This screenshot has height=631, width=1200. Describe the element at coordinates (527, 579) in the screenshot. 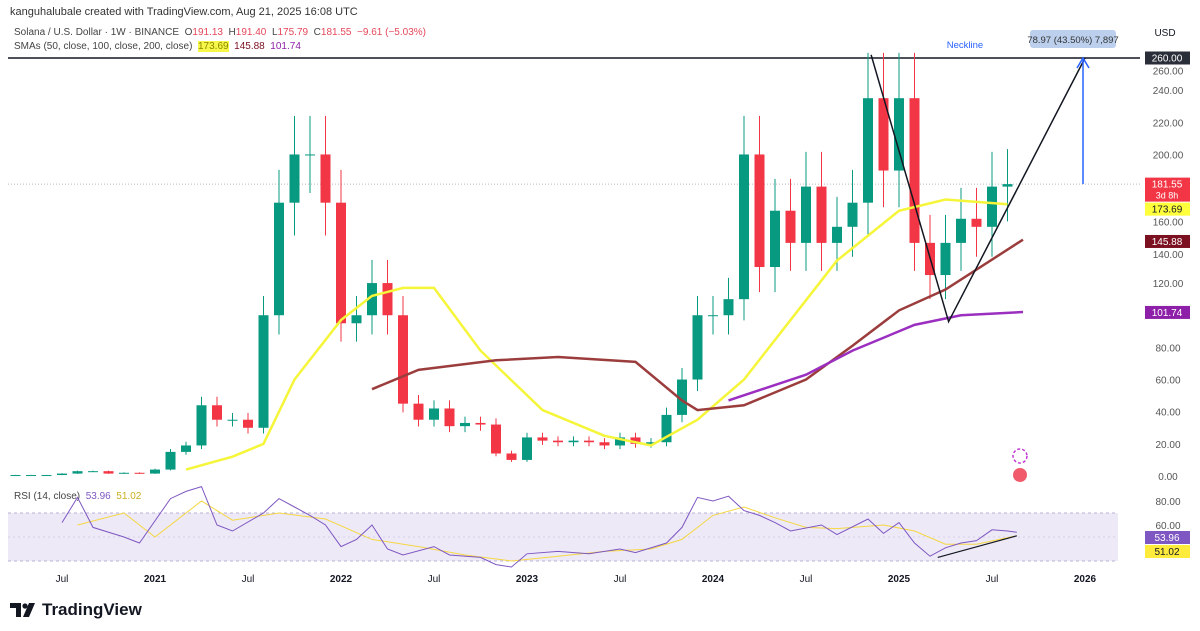

I see `time-tick: 2023` at that location.